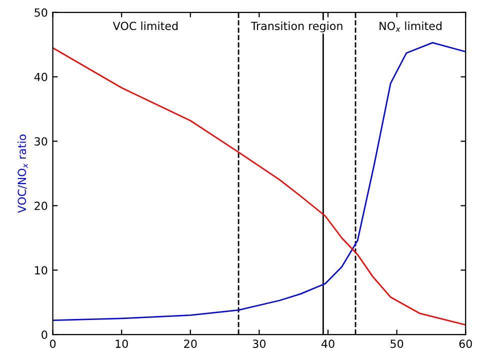 The width and height of the screenshot is (480, 354). I want to click on y-tick-label: 40, so click(41, 77).